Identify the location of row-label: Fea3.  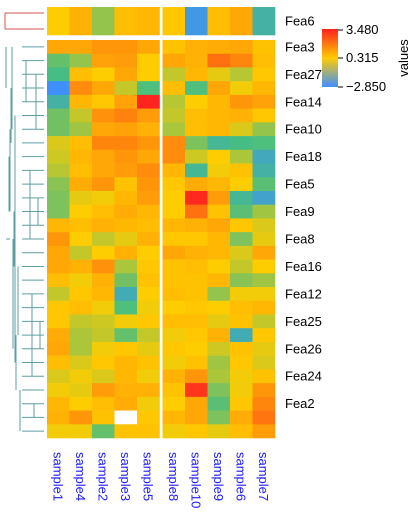
(300, 46).